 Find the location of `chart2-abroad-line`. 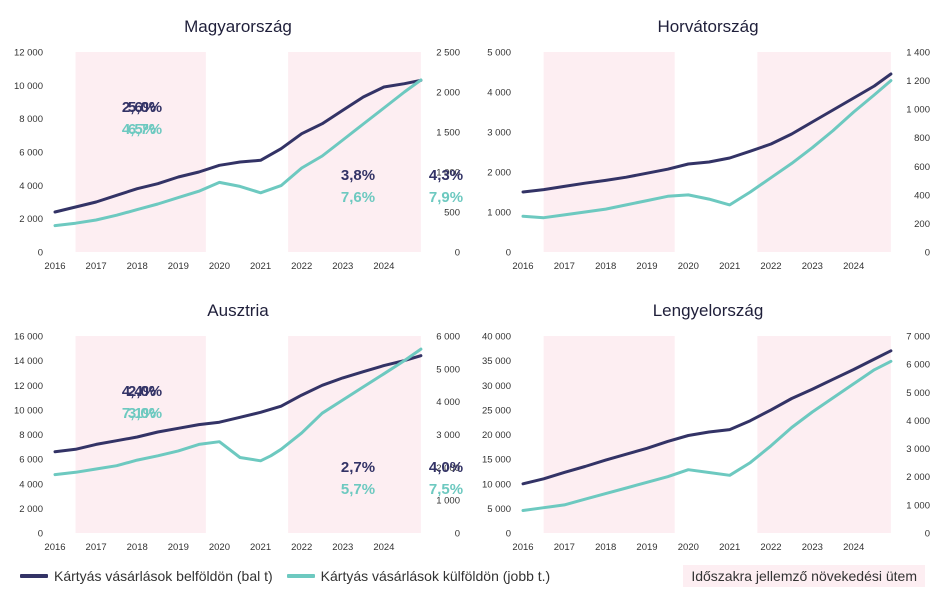

chart2-abroad-line is located at coordinates (707, 149).